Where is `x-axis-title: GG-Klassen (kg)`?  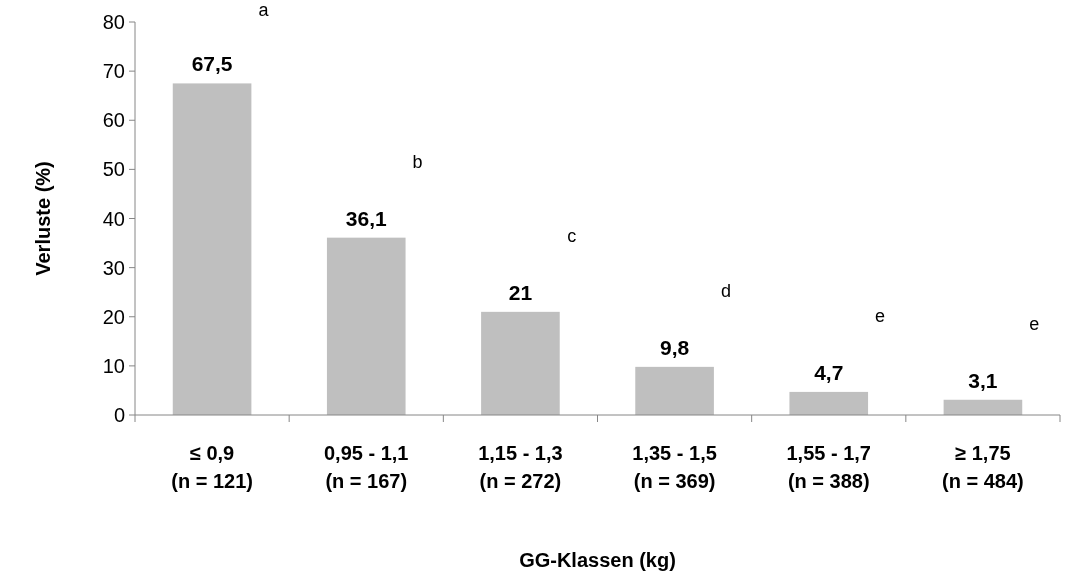
x-axis-title: GG-Klassen (kg) is located at coordinates (597, 560).